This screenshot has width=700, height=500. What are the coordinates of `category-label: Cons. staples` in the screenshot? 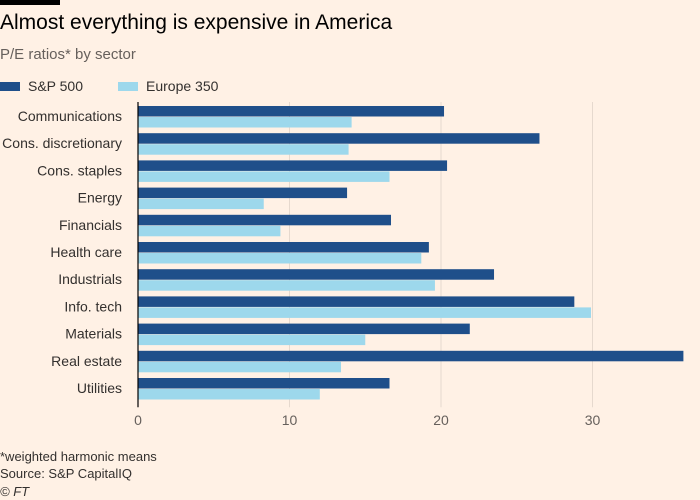 It's located at (79, 170).